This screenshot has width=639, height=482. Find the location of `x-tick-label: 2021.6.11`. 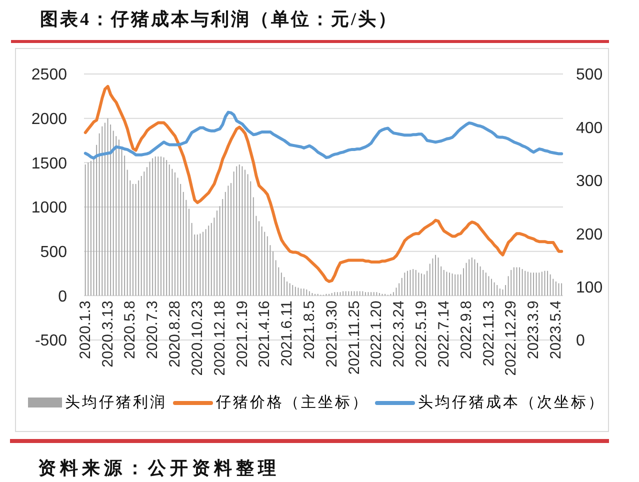

x-tick-label: 2021.6.11 is located at coordinates (287, 333).